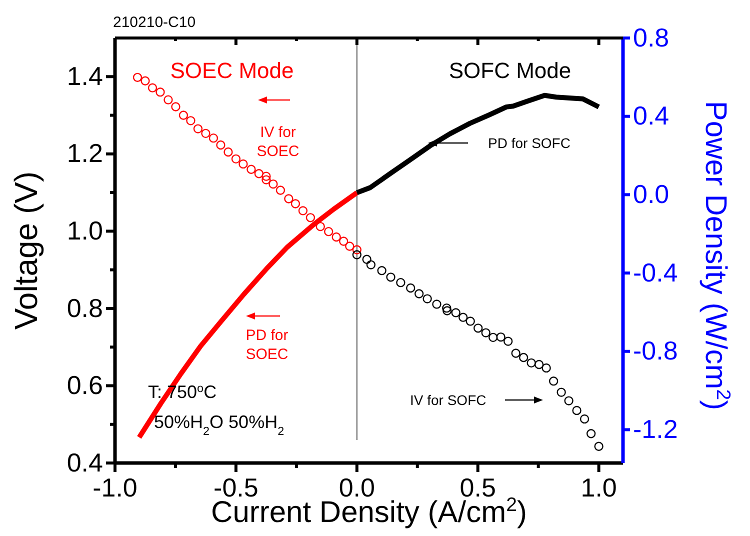 Image resolution: width=750 pixels, height=536 pixels. What do you see at coordinates (651, 194) in the screenshot?
I see `y2-tick-label: 0.0` at bounding box center [651, 194].